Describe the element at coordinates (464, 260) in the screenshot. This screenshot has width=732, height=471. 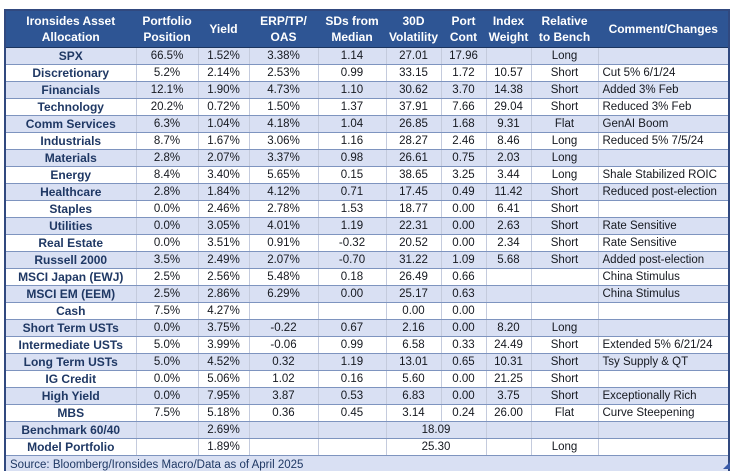
I see `russell-2000-port-cont: 1.09` at that location.